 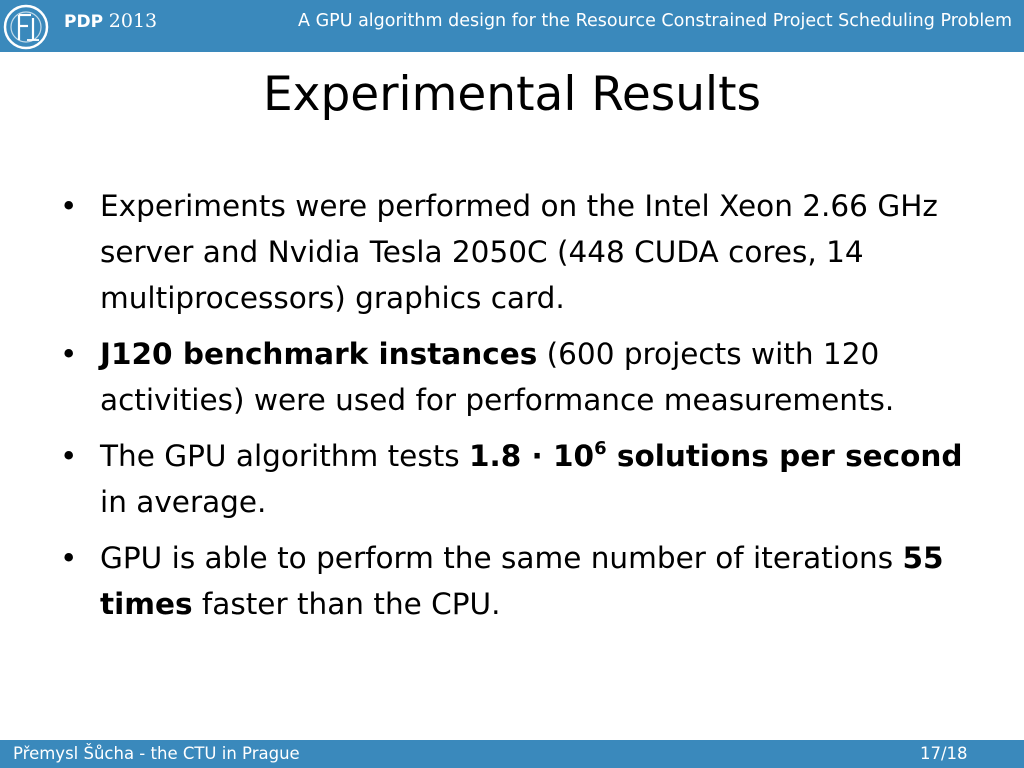 What do you see at coordinates (784, 456) in the screenshot?
I see `bullet-bold-suffix: solutions per second` at bounding box center [784, 456].